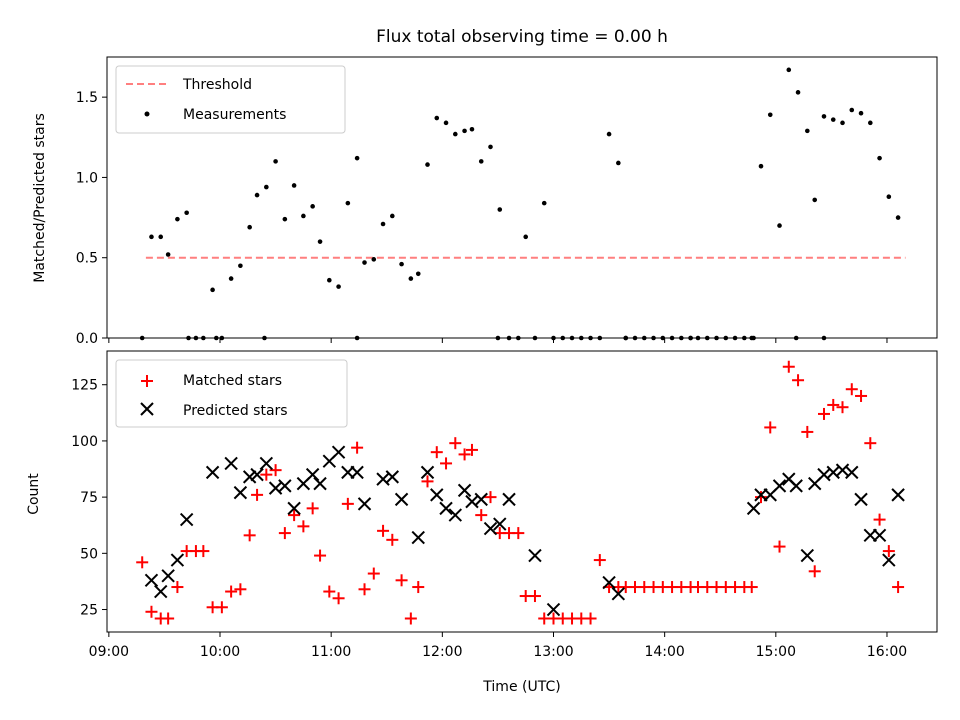  Describe the element at coordinates (664, 652) in the screenshot. I see `bottom-xtick-label: 14:00` at that location.